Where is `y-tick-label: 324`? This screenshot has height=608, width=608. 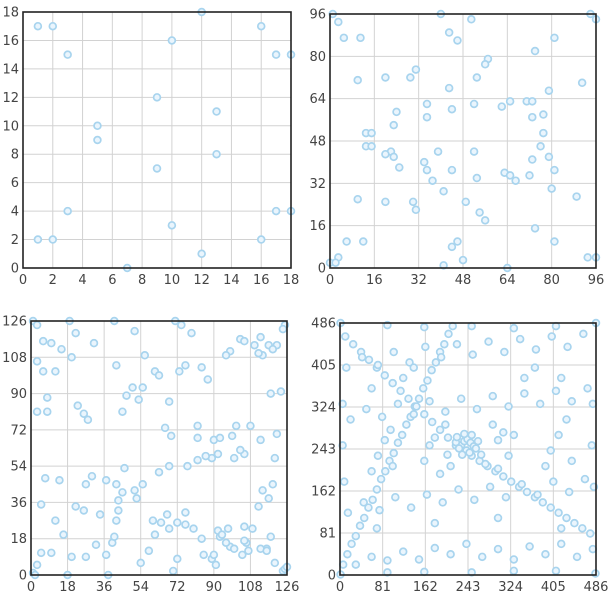
y-tick-label: 324 is located at coordinates (323, 408).